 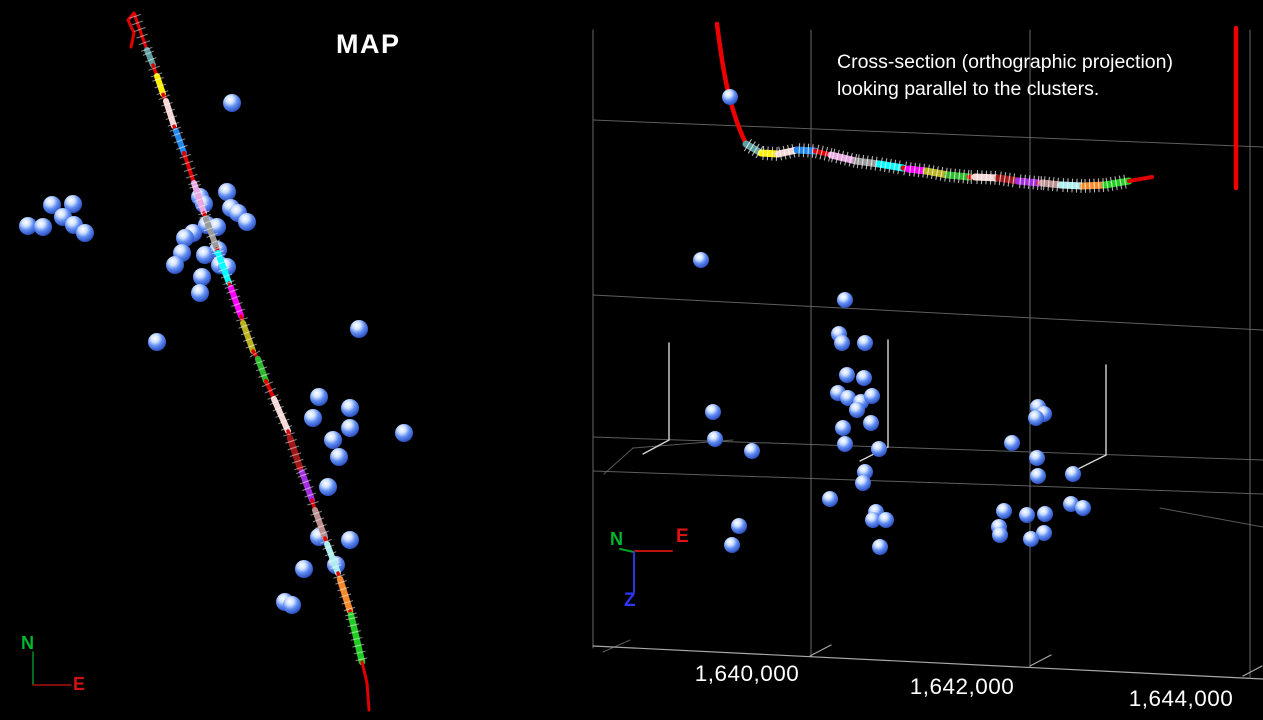 What do you see at coordinates (368, 44) in the screenshot?
I see `map-title: MAP` at bounding box center [368, 44].